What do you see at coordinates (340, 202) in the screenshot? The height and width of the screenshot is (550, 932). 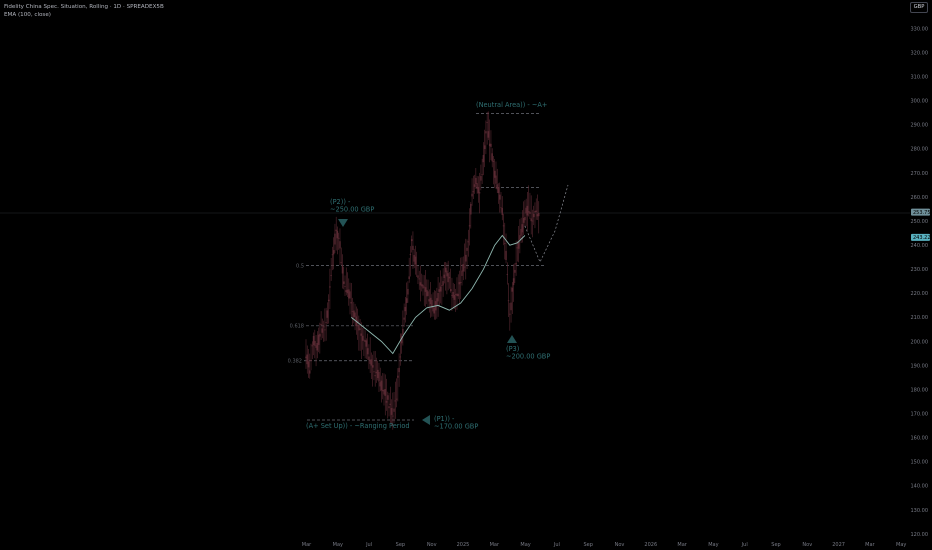 I see `annotation-p2: (P2)) -` at bounding box center [340, 202].